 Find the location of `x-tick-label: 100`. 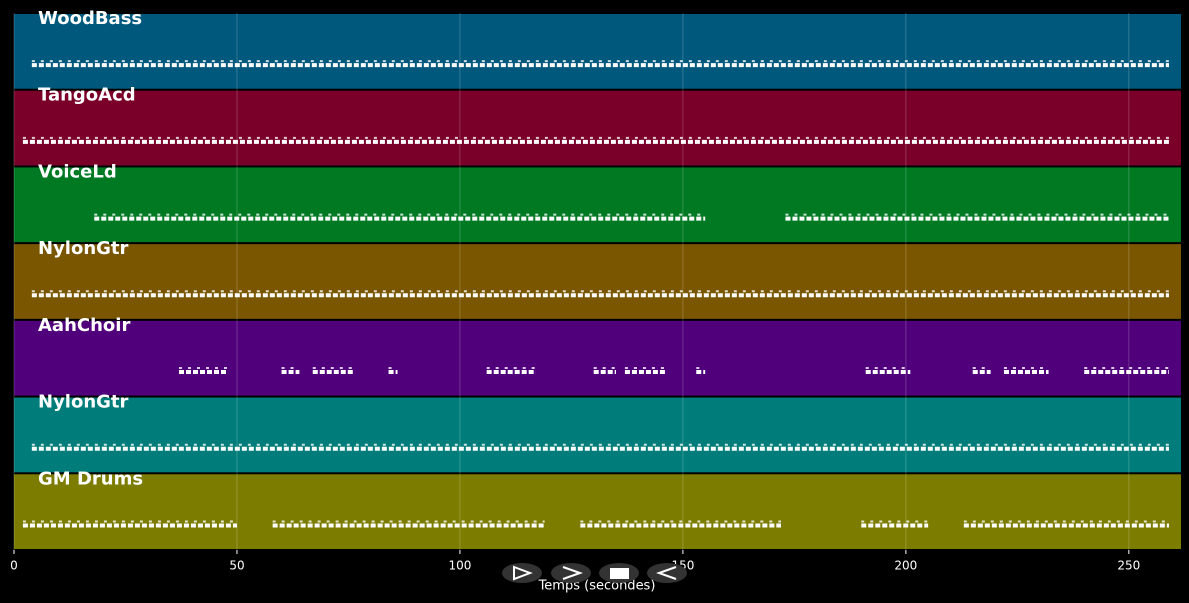

x-tick-label: 100 is located at coordinates (459, 566).